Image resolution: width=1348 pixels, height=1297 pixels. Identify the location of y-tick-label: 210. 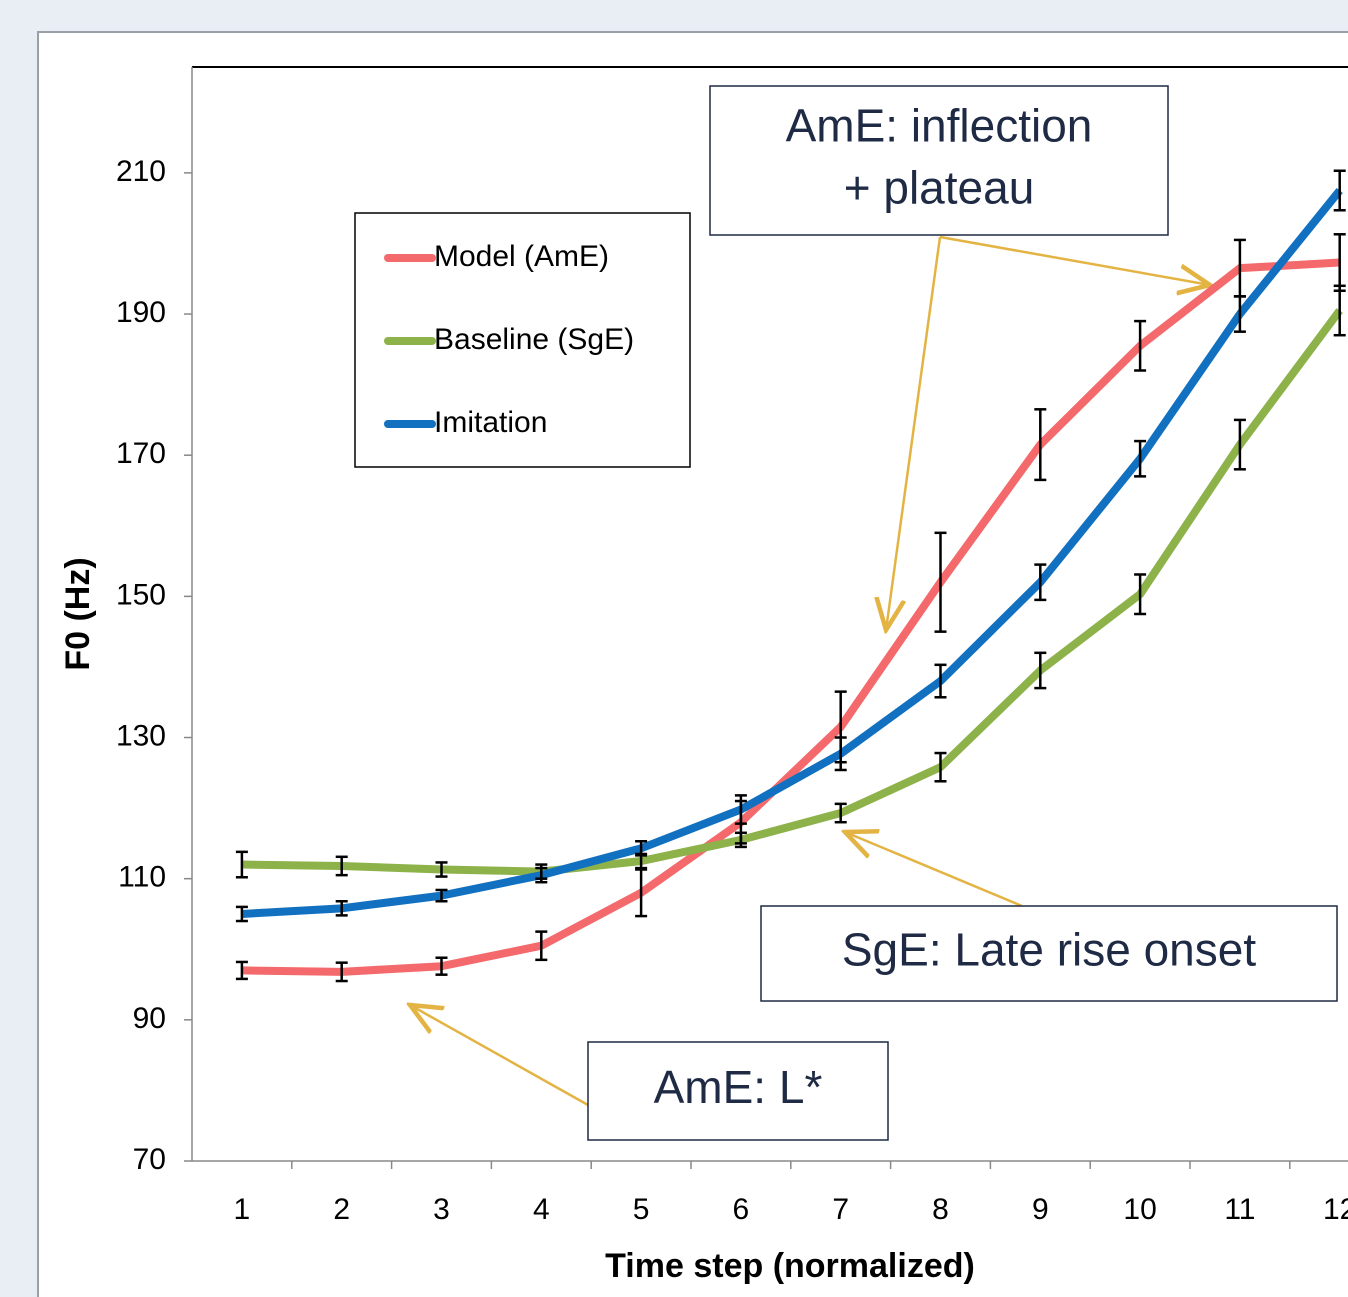
(141, 171).